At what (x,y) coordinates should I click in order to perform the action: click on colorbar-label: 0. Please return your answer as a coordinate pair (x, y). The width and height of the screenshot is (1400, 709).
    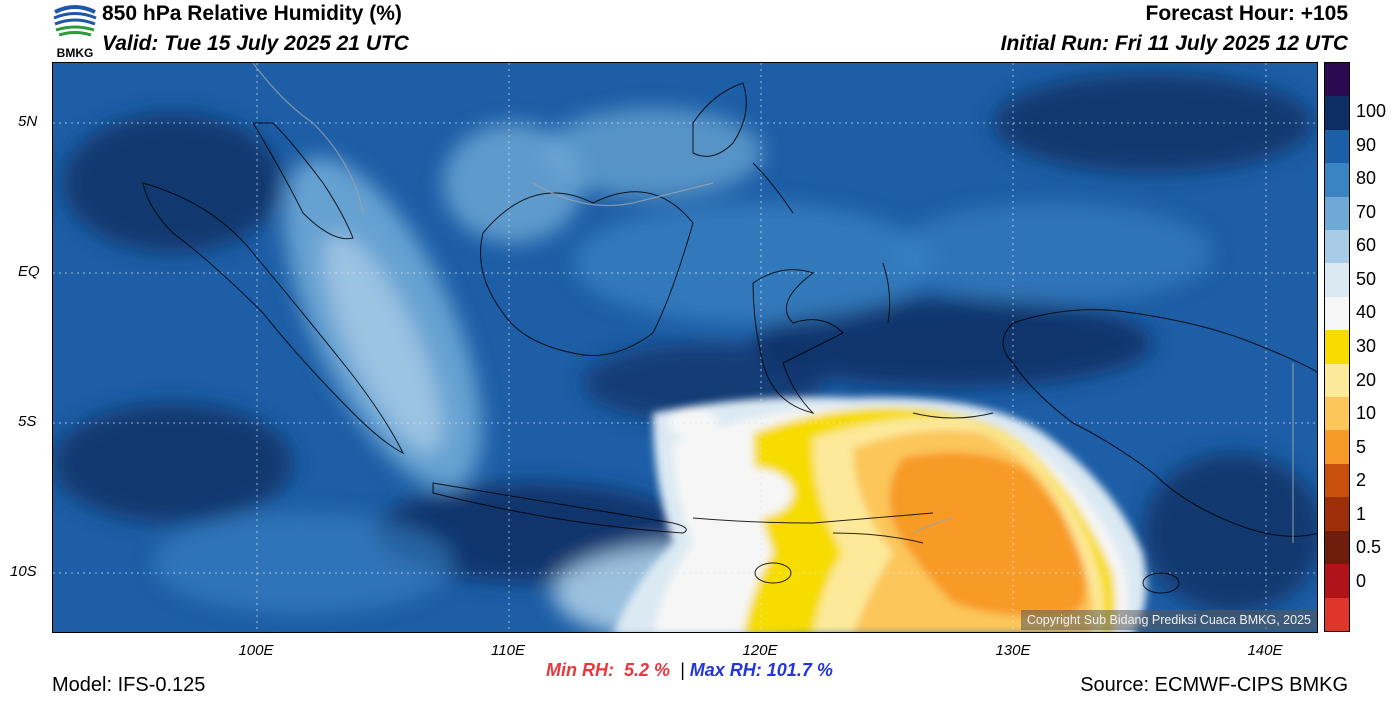
    Looking at the image, I should click on (1361, 580).